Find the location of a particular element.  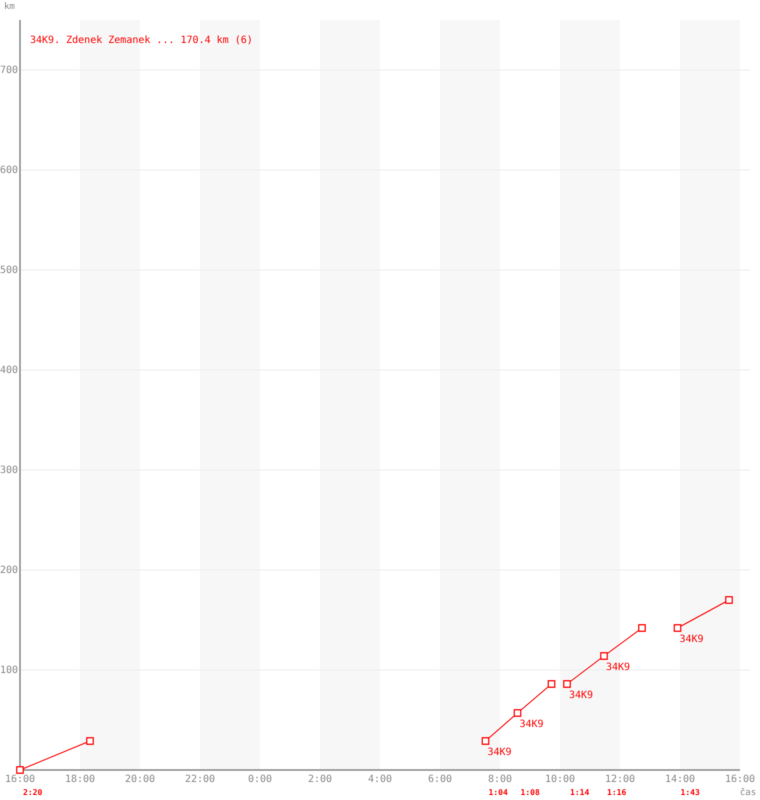

y-tick-label: 700 is located at coordinates (9, 70).